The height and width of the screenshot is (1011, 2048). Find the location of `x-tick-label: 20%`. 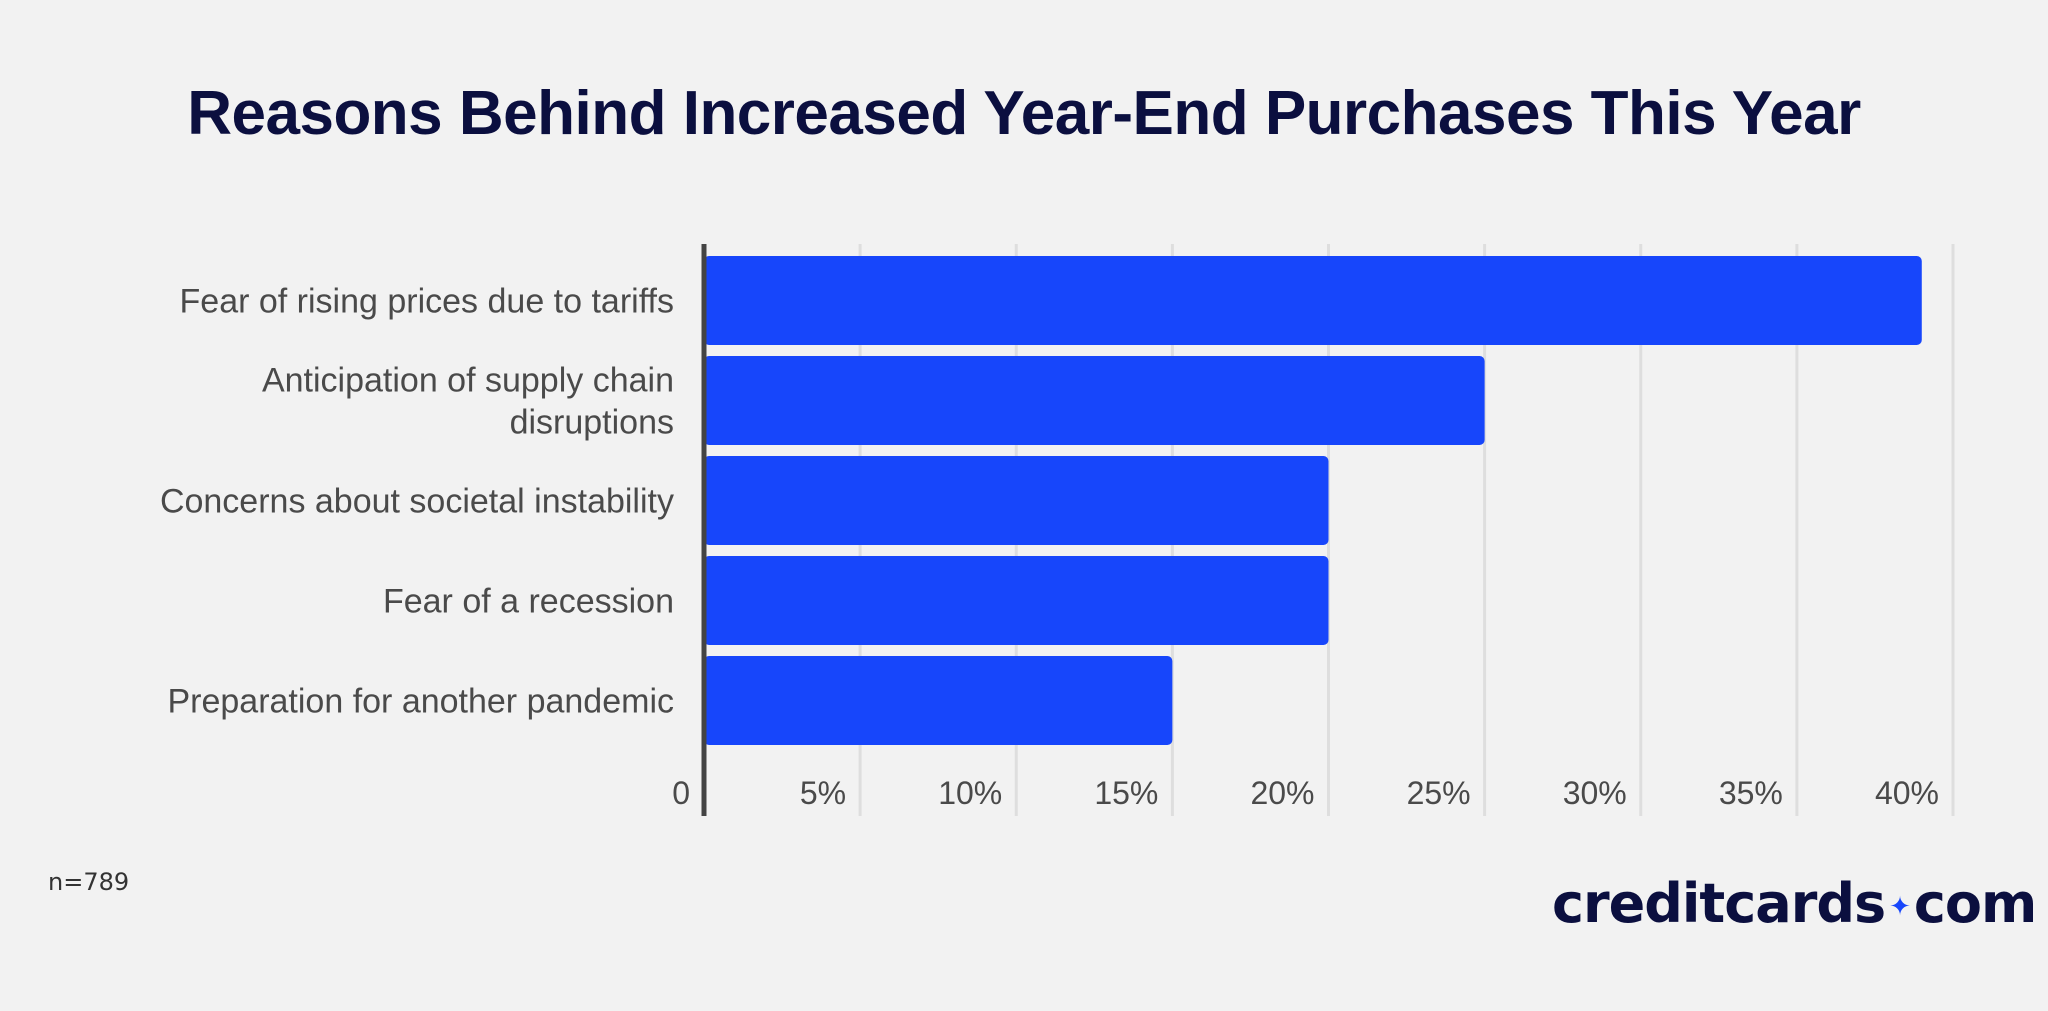

x-tick-label: 20% is located at coordinates (1282, 793).